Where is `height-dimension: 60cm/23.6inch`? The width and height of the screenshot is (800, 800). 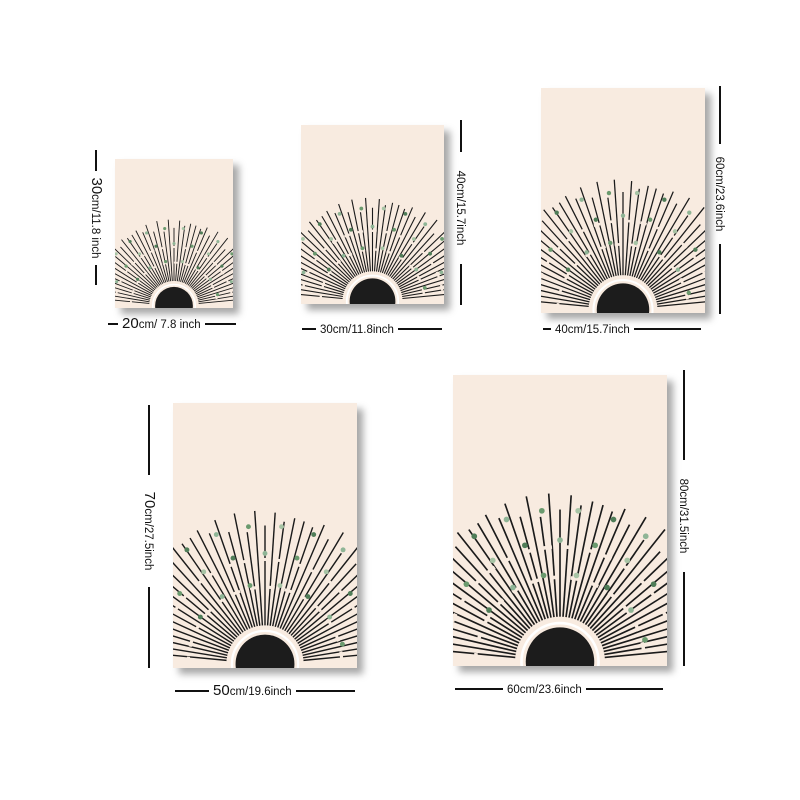
height-dimension: 60cm/23.6inch is located at coordinates (720, 200).